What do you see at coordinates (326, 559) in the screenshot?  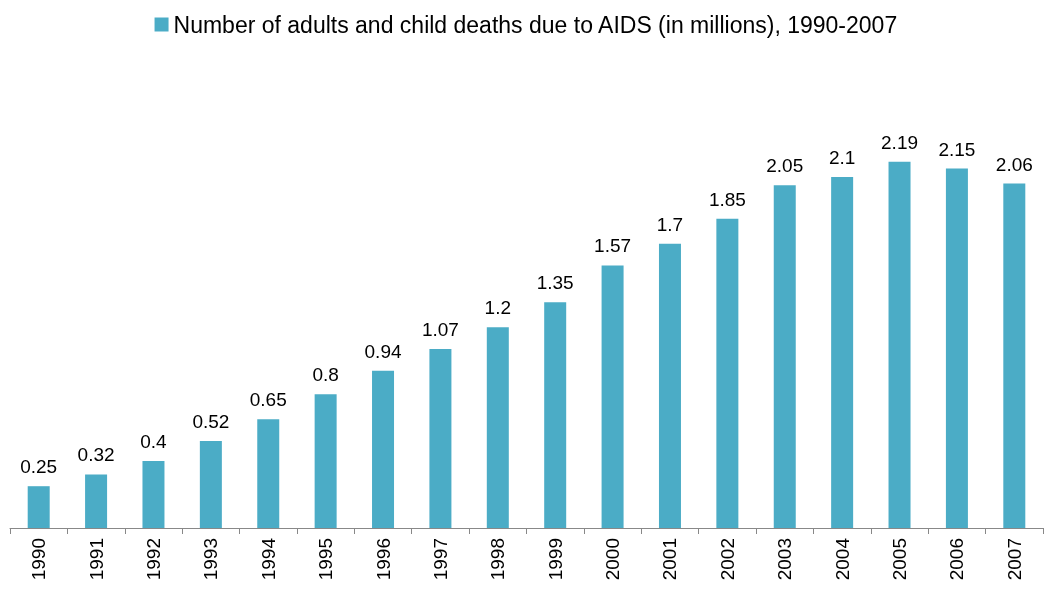 I see `x-tick-label: 1995` at bounding box center [326, 559].